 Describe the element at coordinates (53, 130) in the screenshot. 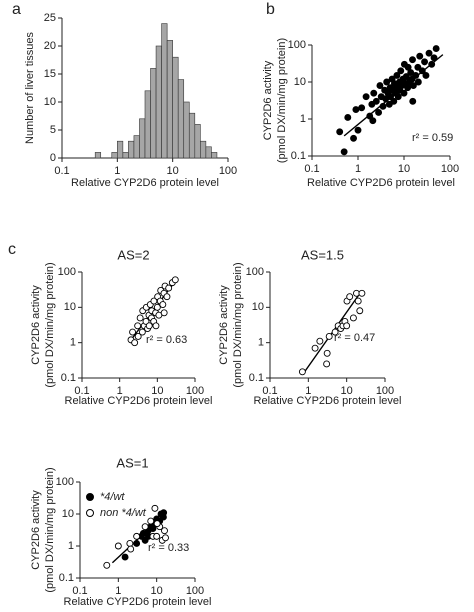

I see `y-tick-label: 5` at that location.